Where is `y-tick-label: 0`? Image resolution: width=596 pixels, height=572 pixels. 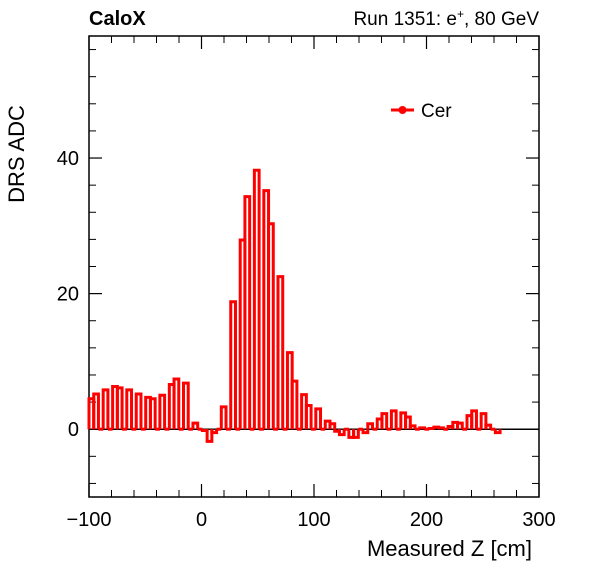 y-tick-label: 0 is located at coordinates (73, 430).